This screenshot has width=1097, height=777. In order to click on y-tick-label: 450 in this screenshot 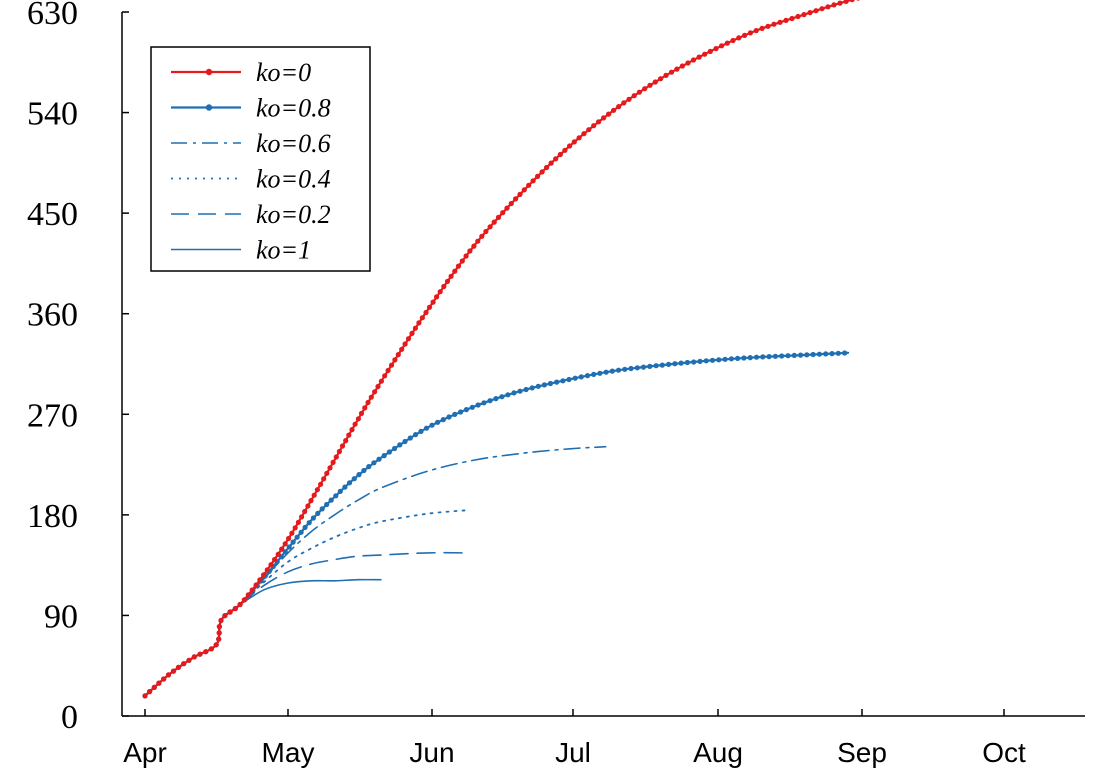, I will do `click(52, 214)`.